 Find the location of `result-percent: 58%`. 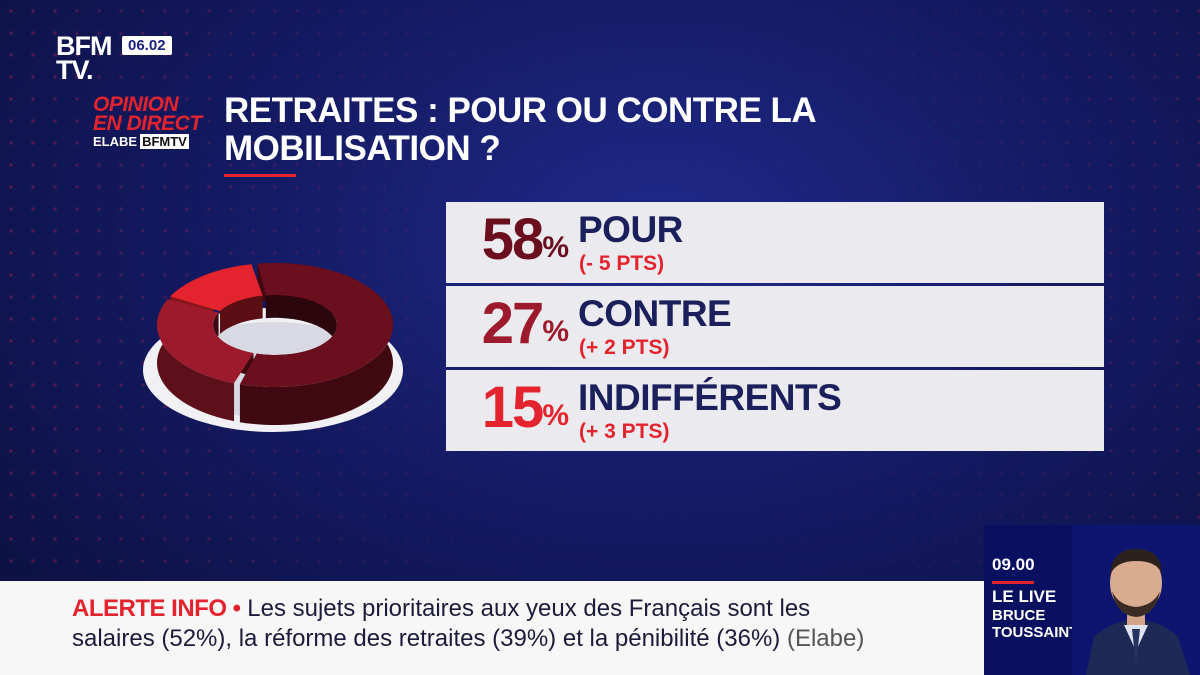

result-percent: 58% is located at coordinates (512, 240).